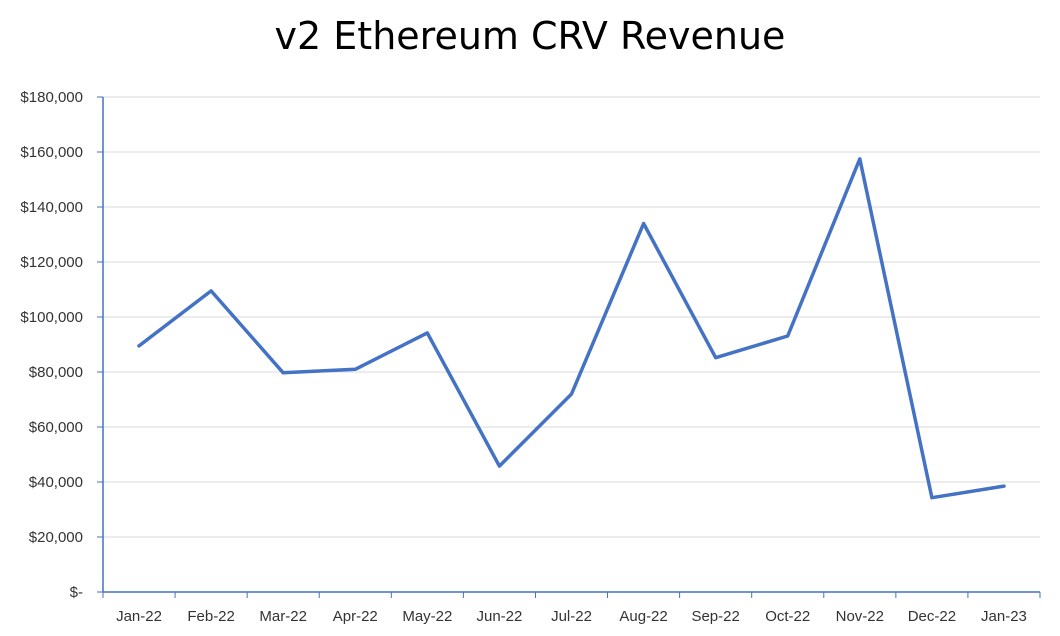 Image resolution: width=1060 pixels, height=636 pixels. Describe the element at coordinates (76, 592) in the screenshot. I see `y-tick-label: $-` at that location.